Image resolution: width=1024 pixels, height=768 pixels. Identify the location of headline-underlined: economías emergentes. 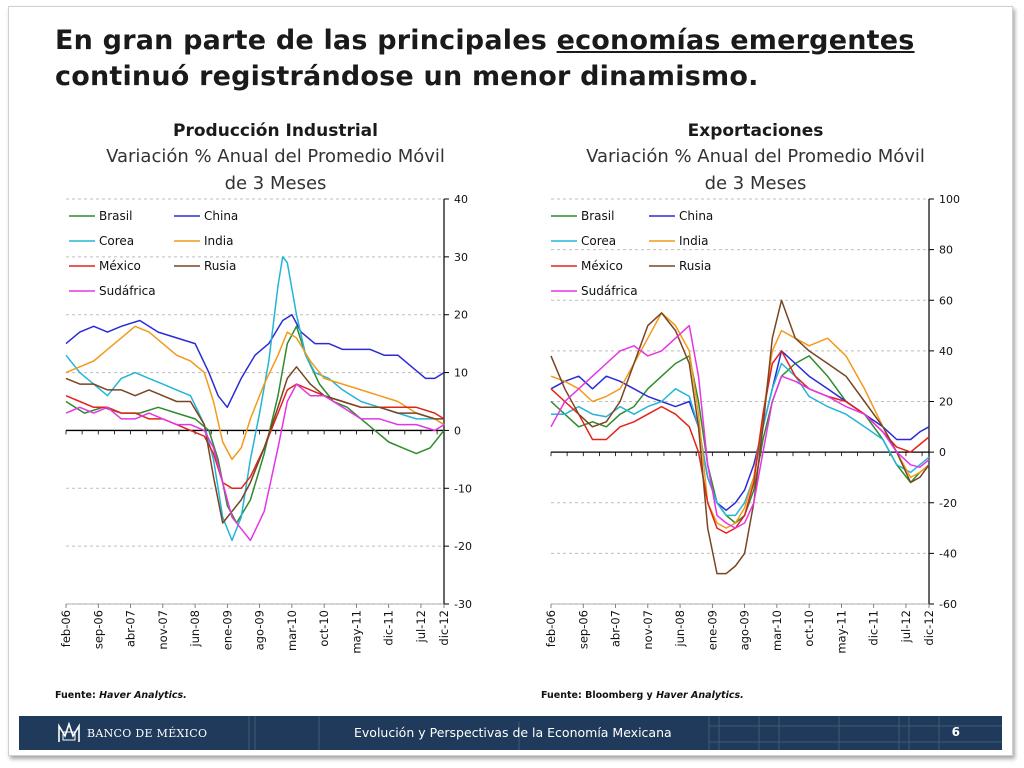
(735, 40).